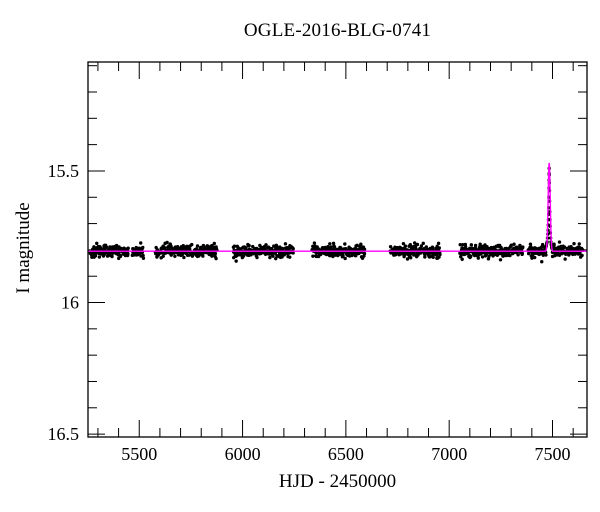 The image size is (600, 512). I want to click on x-tick-label: 7500, so click(553, 454).